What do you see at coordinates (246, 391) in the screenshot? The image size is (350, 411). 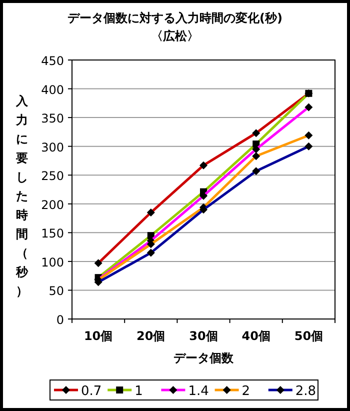 I see `legend-label: 2` at bounding box center [246, 391].